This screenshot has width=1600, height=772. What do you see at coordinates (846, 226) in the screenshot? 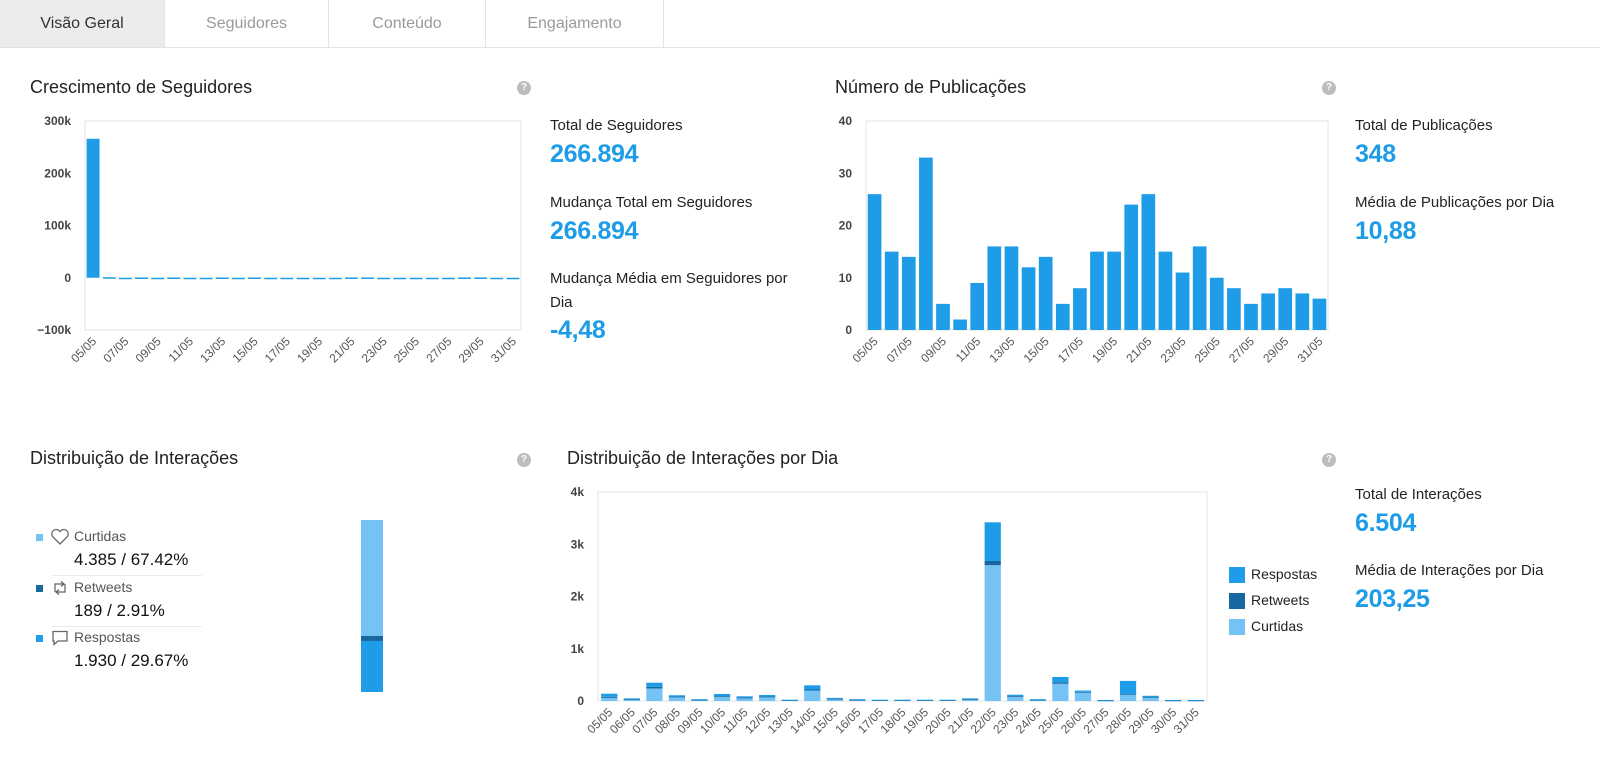
I see `y-tick-label: 20` at bounding box center [846, 226].